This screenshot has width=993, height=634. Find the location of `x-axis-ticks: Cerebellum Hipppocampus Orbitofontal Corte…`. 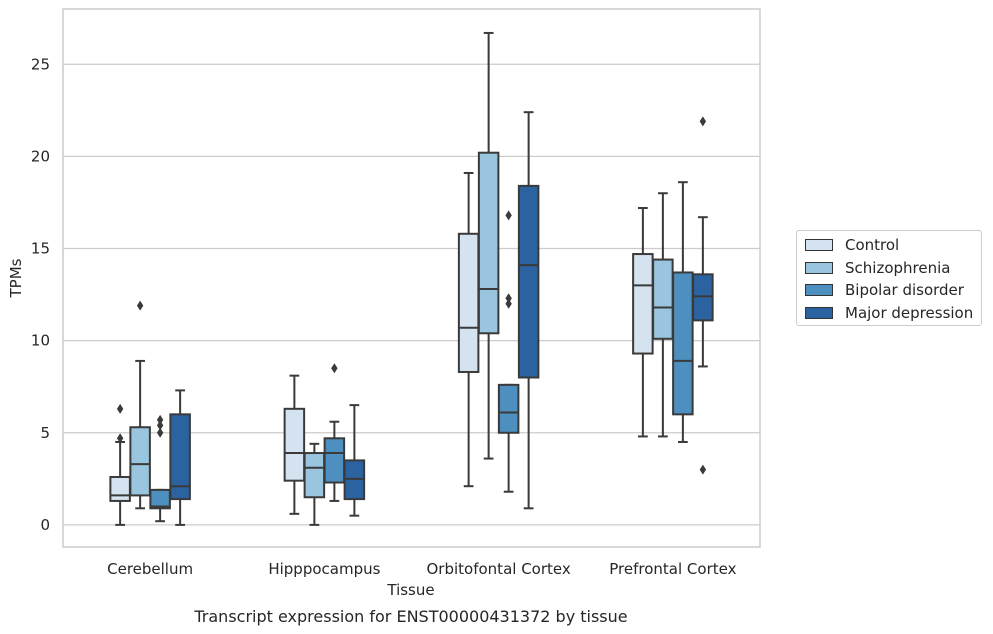

x-axis-ticks: Cerebellum Hipppocampus Orbitofontal Corte… is located at coordinates (421, 569).